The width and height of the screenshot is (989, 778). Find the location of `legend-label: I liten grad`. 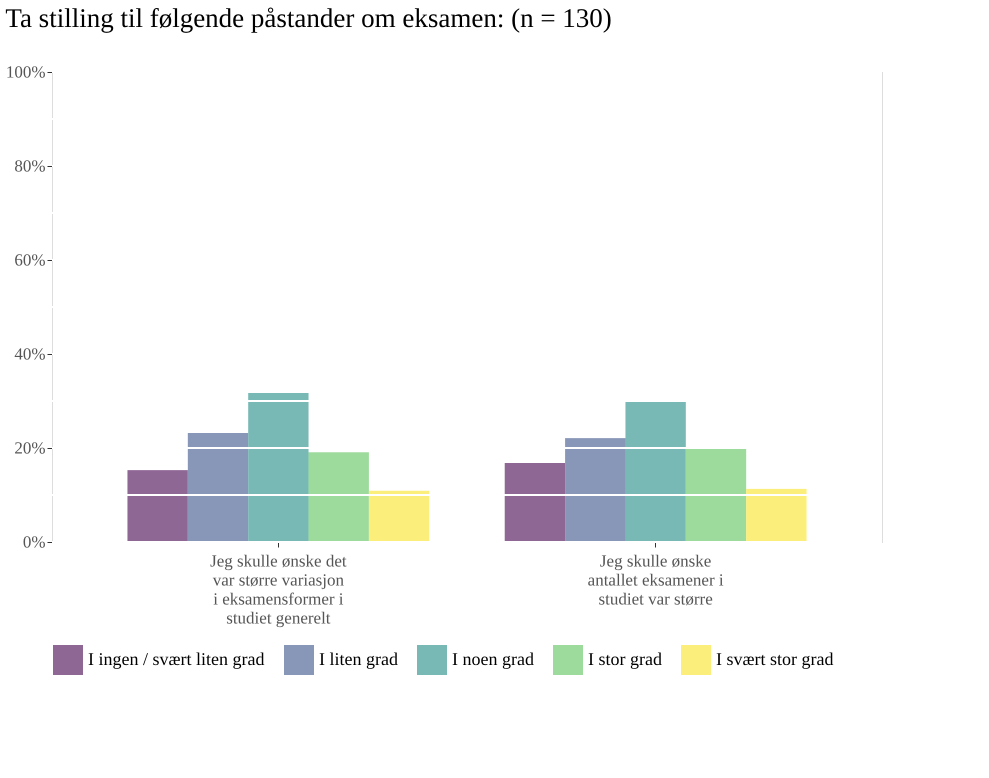

legend-label: I liten grad is located at coordinates (358, 659).